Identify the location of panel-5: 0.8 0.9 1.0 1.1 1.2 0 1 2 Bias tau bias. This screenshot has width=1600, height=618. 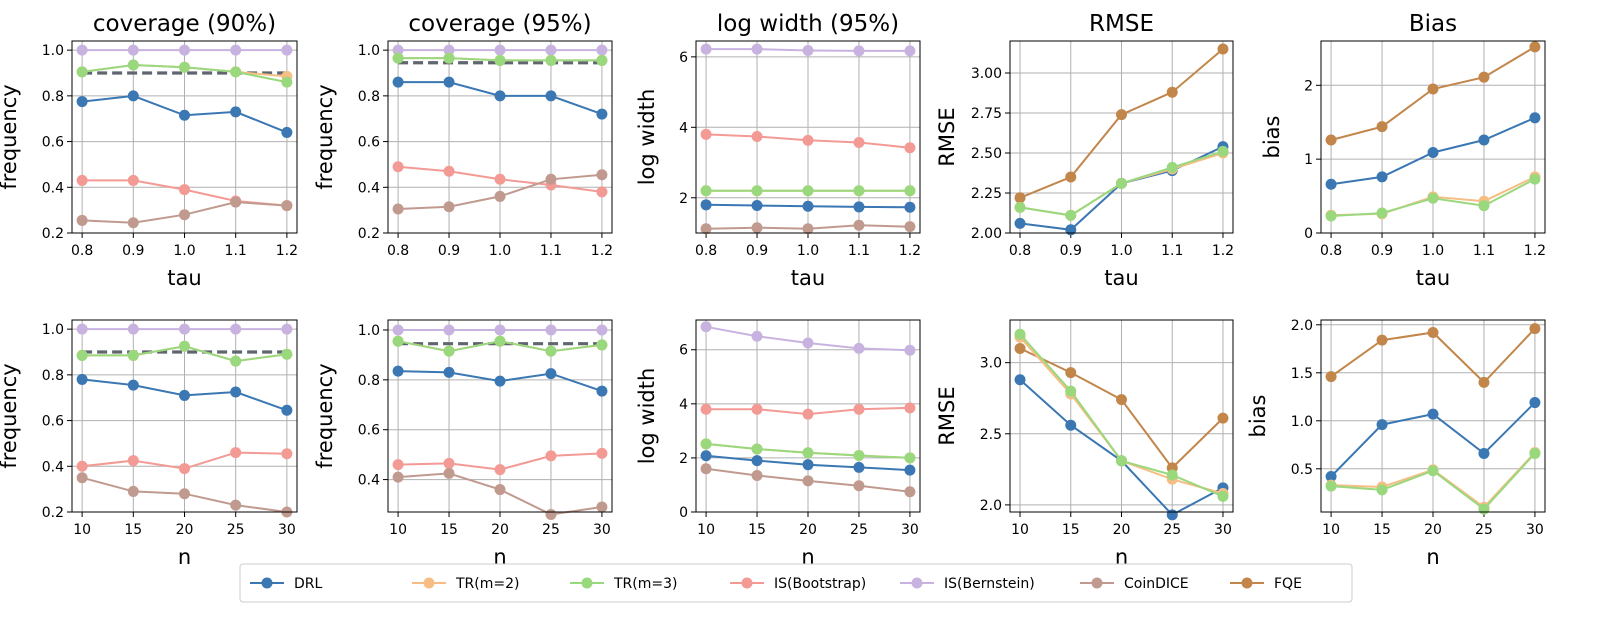
(1403, 150).